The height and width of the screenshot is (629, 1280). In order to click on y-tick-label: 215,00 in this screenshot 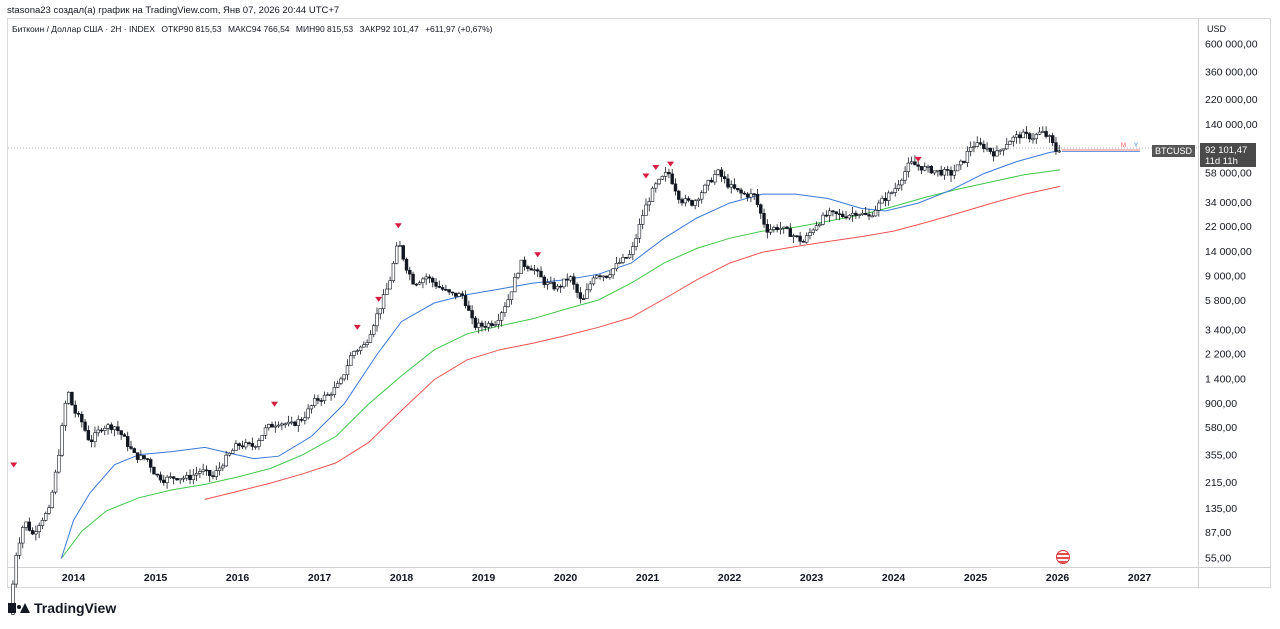, I will do `click(1221, 483)`.